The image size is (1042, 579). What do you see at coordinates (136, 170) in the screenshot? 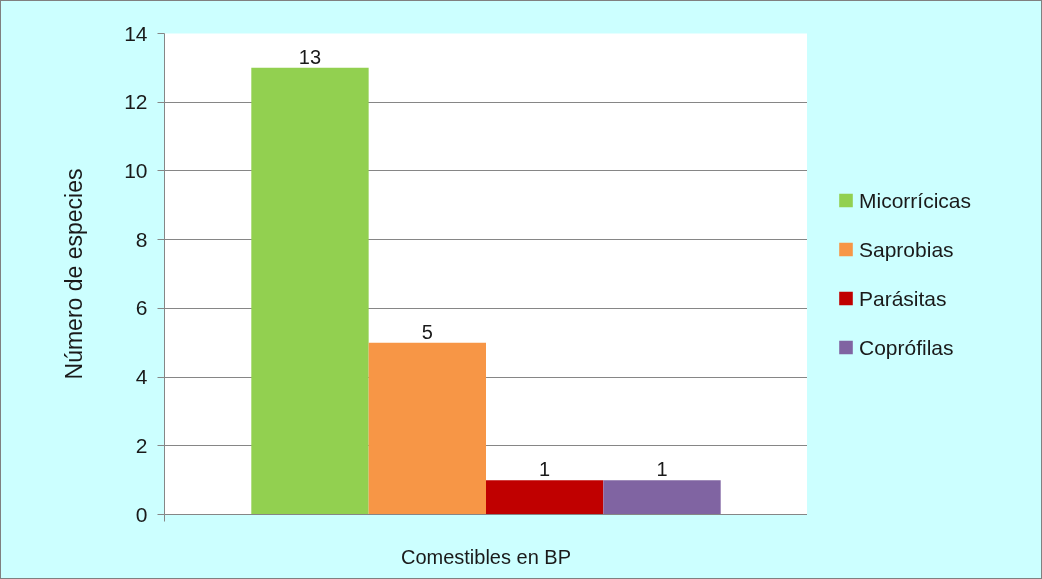
I see `y-tick-label: 10` at bounding box center [136, 170].